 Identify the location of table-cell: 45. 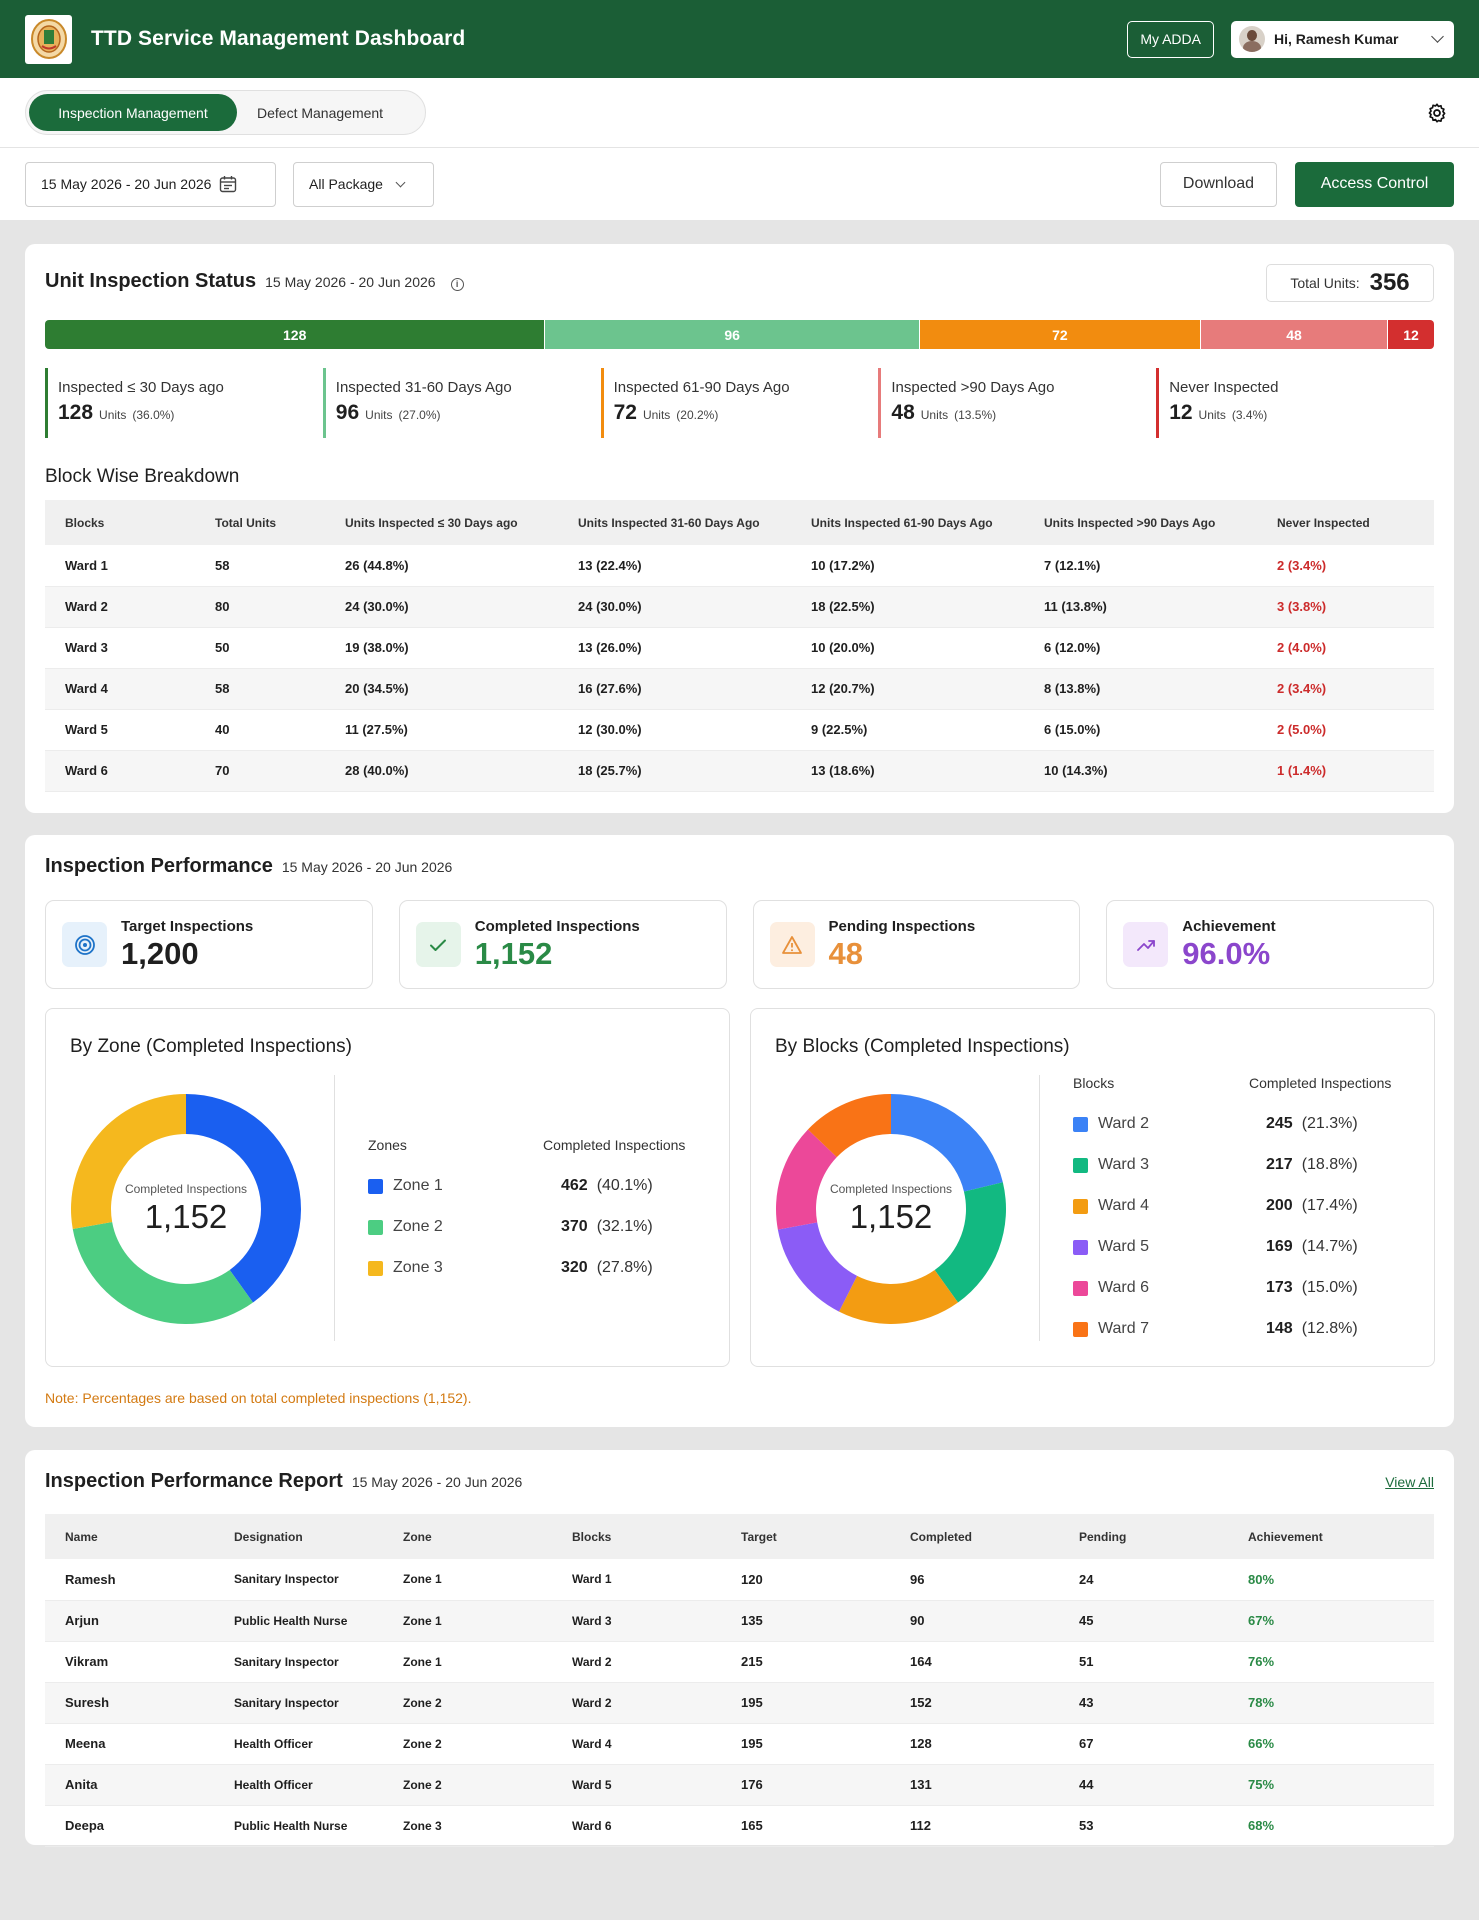
(1143, 1621).